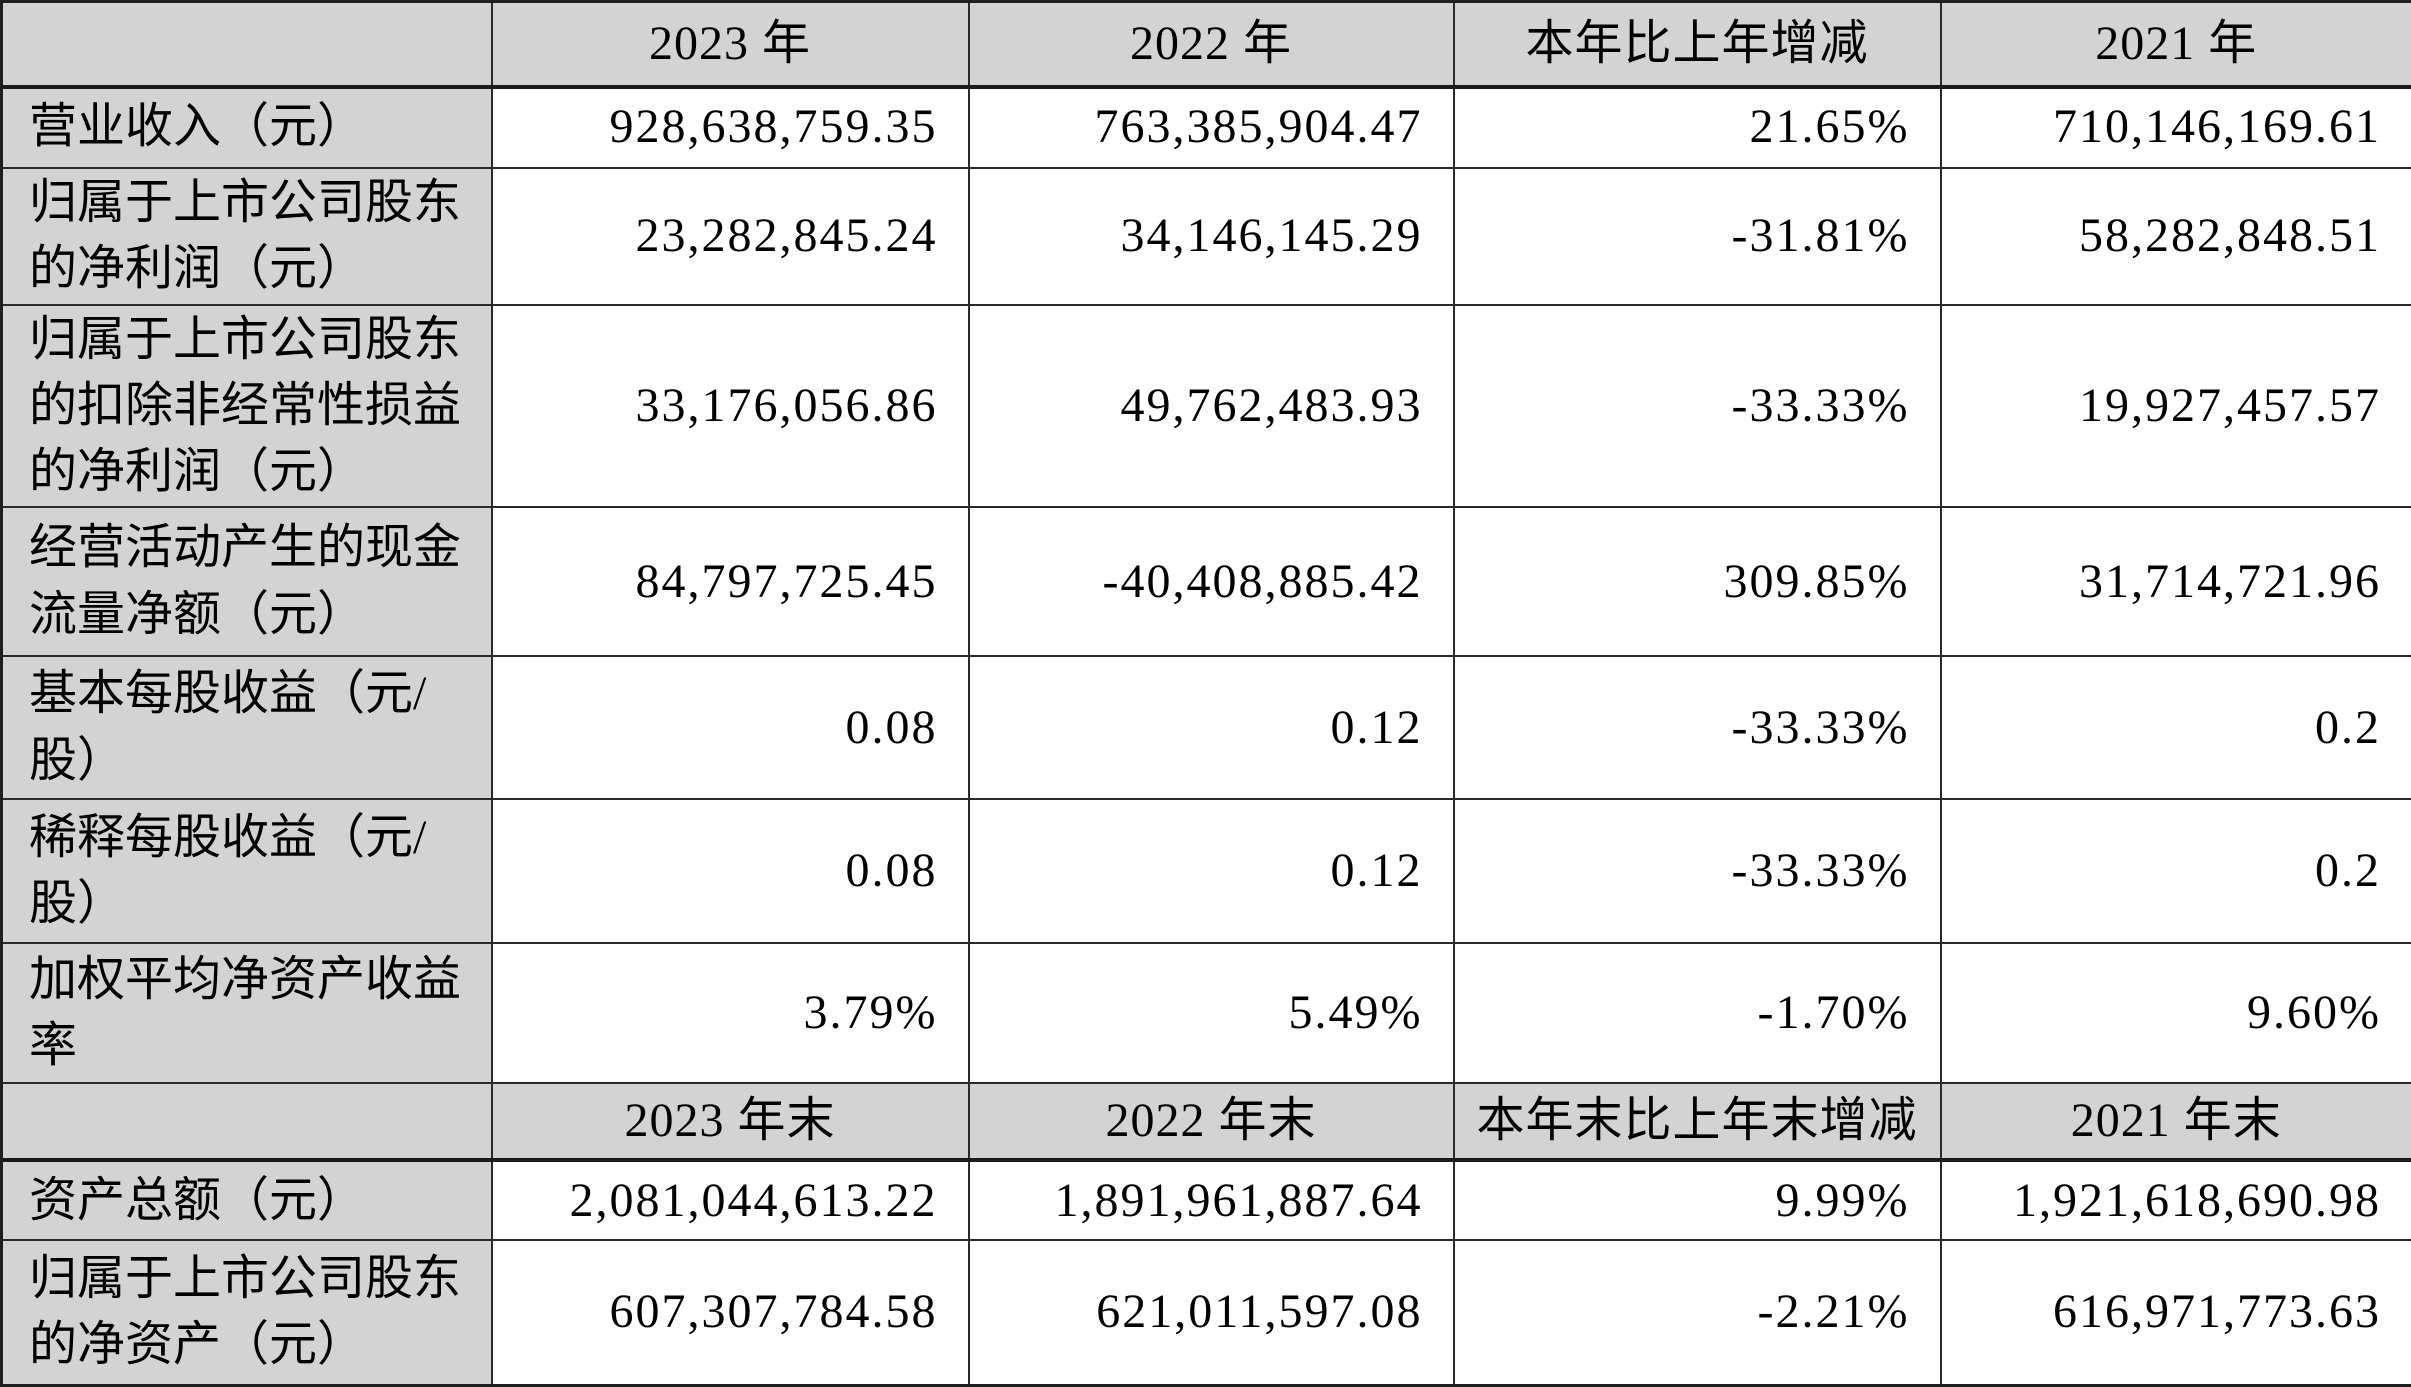 The height and width of the screenshot is (1387, 2411). I want to click on value-cell: 34,146,145.29, so click(1211, 236).